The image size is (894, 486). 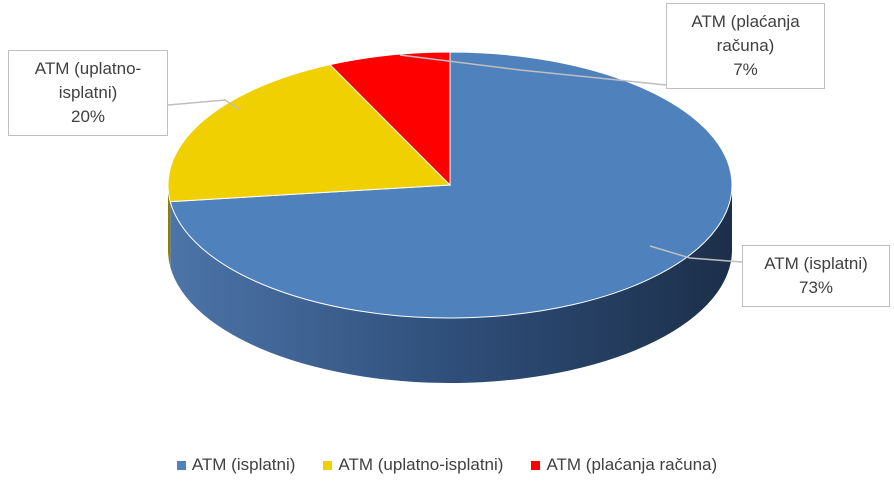 I want to click on data-callout: ATM (plaćanja računa) 7%, so click(x=745, y=46).